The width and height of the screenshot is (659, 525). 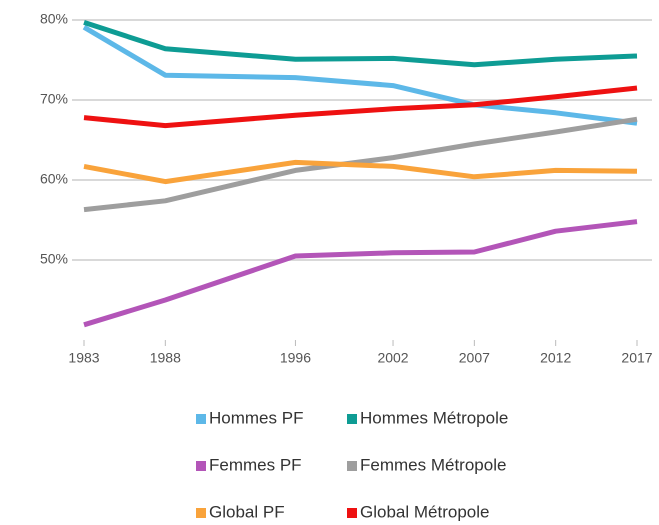 I want to click on x-tick-label: 2012, so click(x=555, y=358).